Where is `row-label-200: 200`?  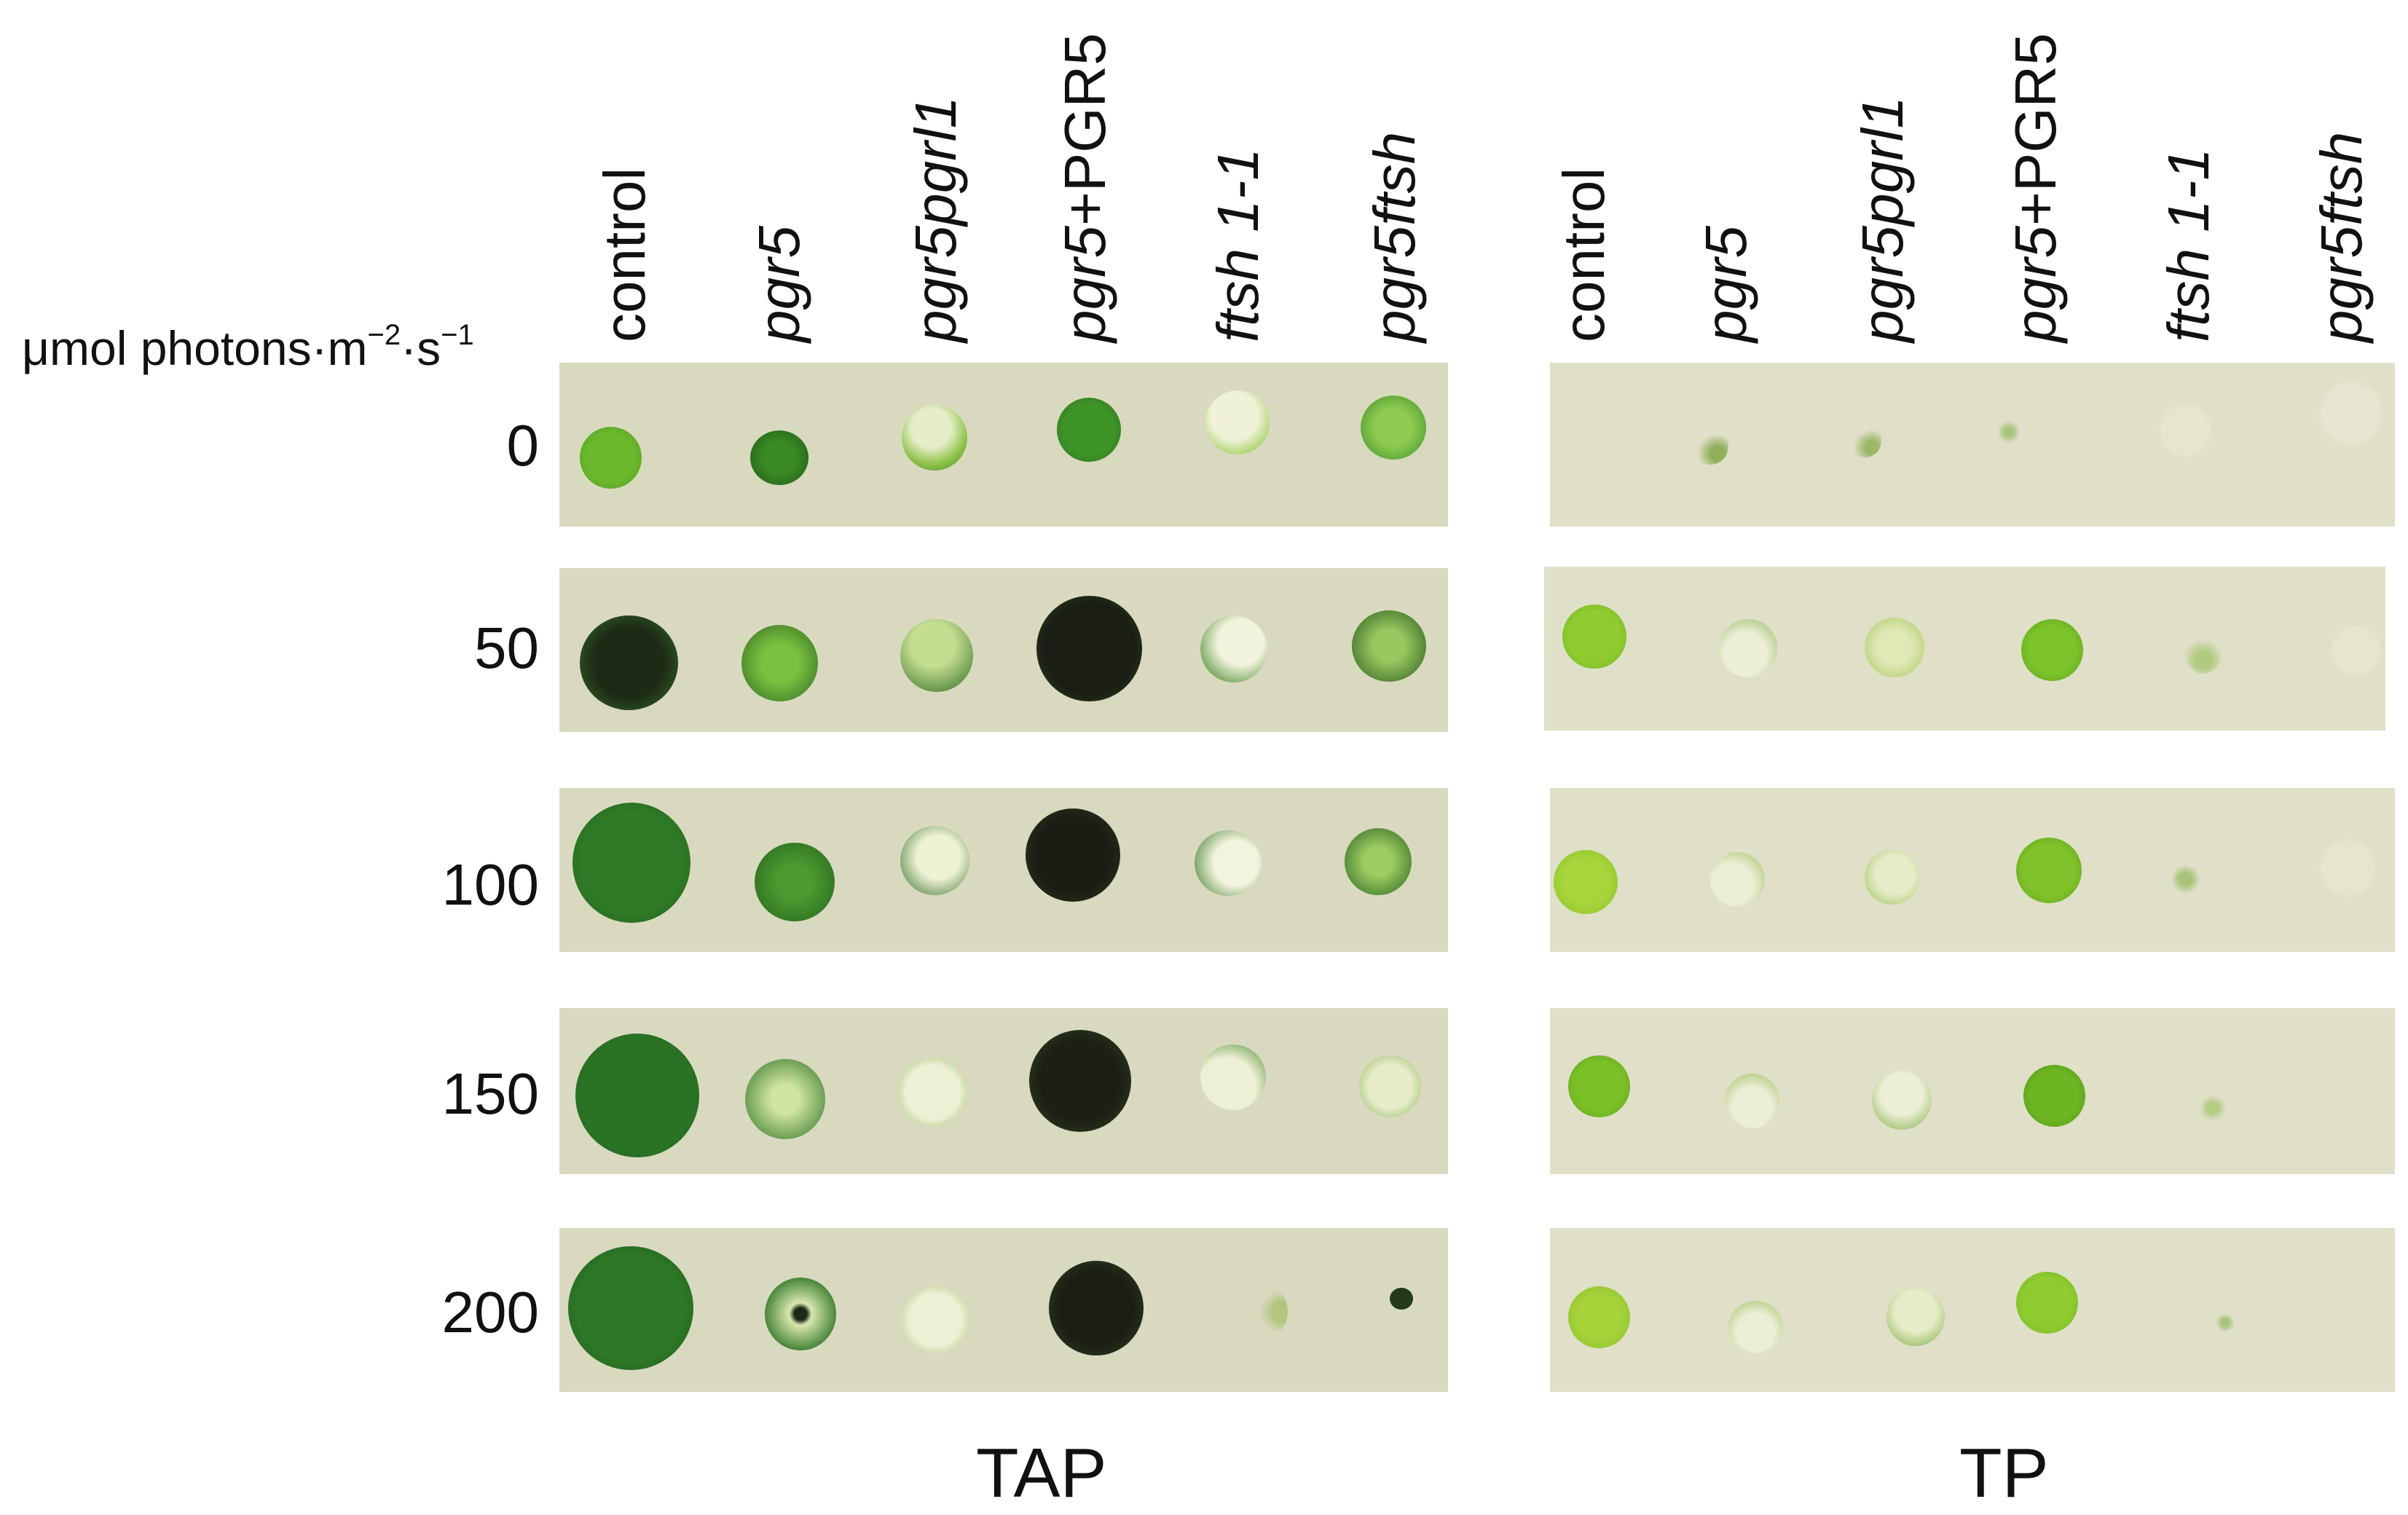 row-label-200: 200 is located at coordinates (490, 1312).